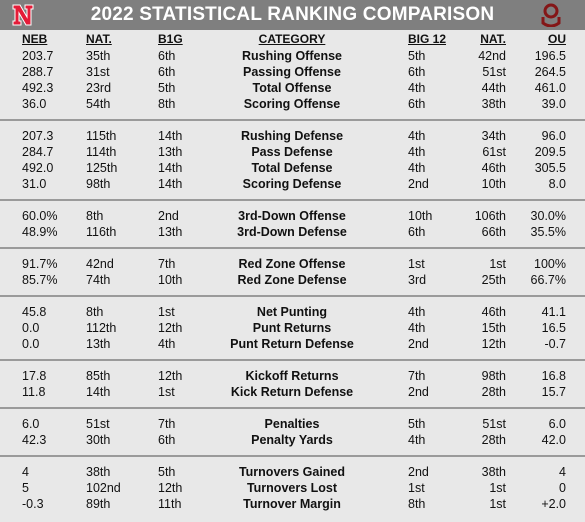 Image resolution: width=585 pixels, height=522 pixels. I want to click on page-title: 2022 STATISTICAL RANKING COMPARISON, so click(292, 14).